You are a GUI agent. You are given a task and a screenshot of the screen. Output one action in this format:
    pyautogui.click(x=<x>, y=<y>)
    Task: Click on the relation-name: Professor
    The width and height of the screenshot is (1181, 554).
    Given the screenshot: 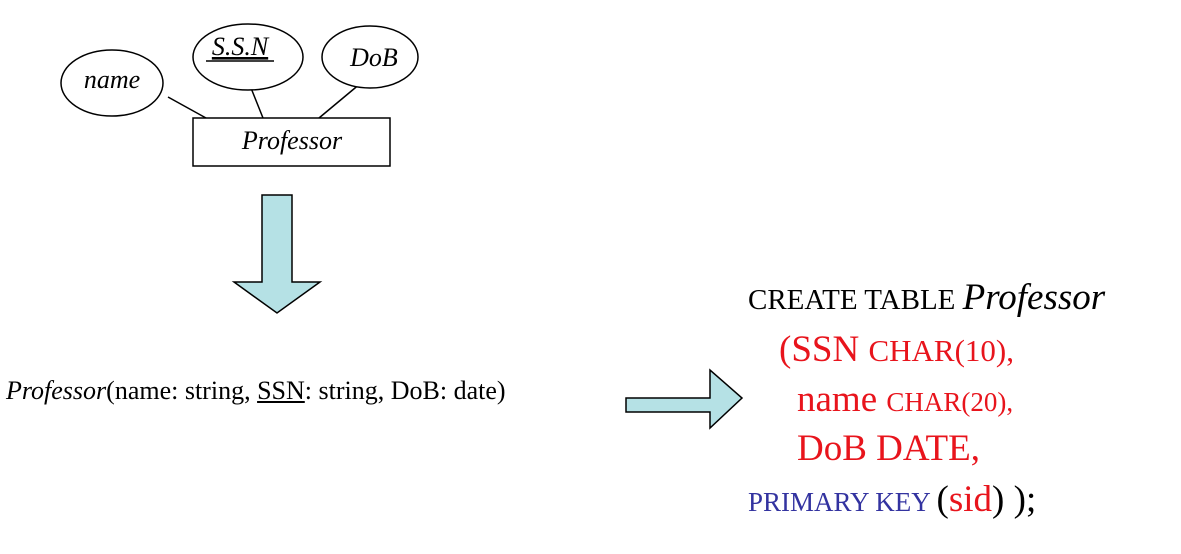 What is the action you would take?
    pyautogui.click(x=56, y=390)
    